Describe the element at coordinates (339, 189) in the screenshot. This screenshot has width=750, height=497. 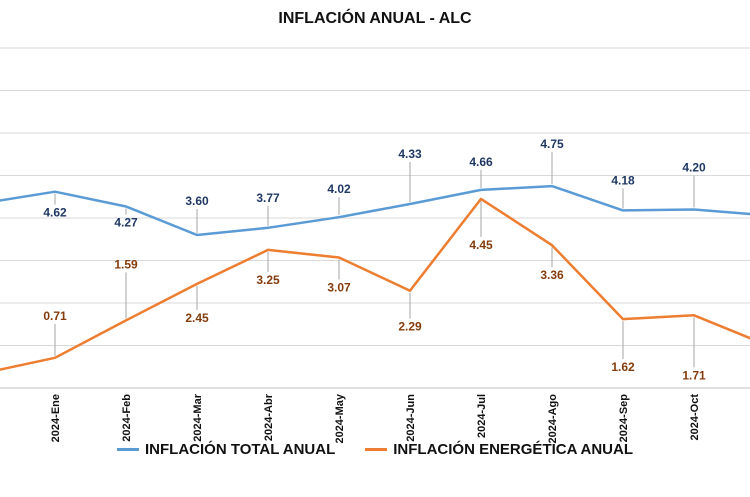
I see `data-label-total: 4.02` at that location.